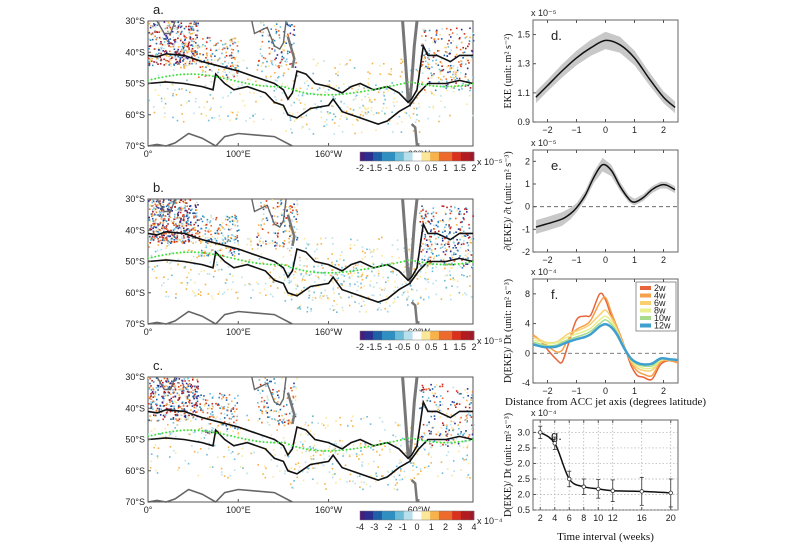 The image size is (811, 544). I want to click on colorbar-tick-label: -0.5, so click(403, 347).